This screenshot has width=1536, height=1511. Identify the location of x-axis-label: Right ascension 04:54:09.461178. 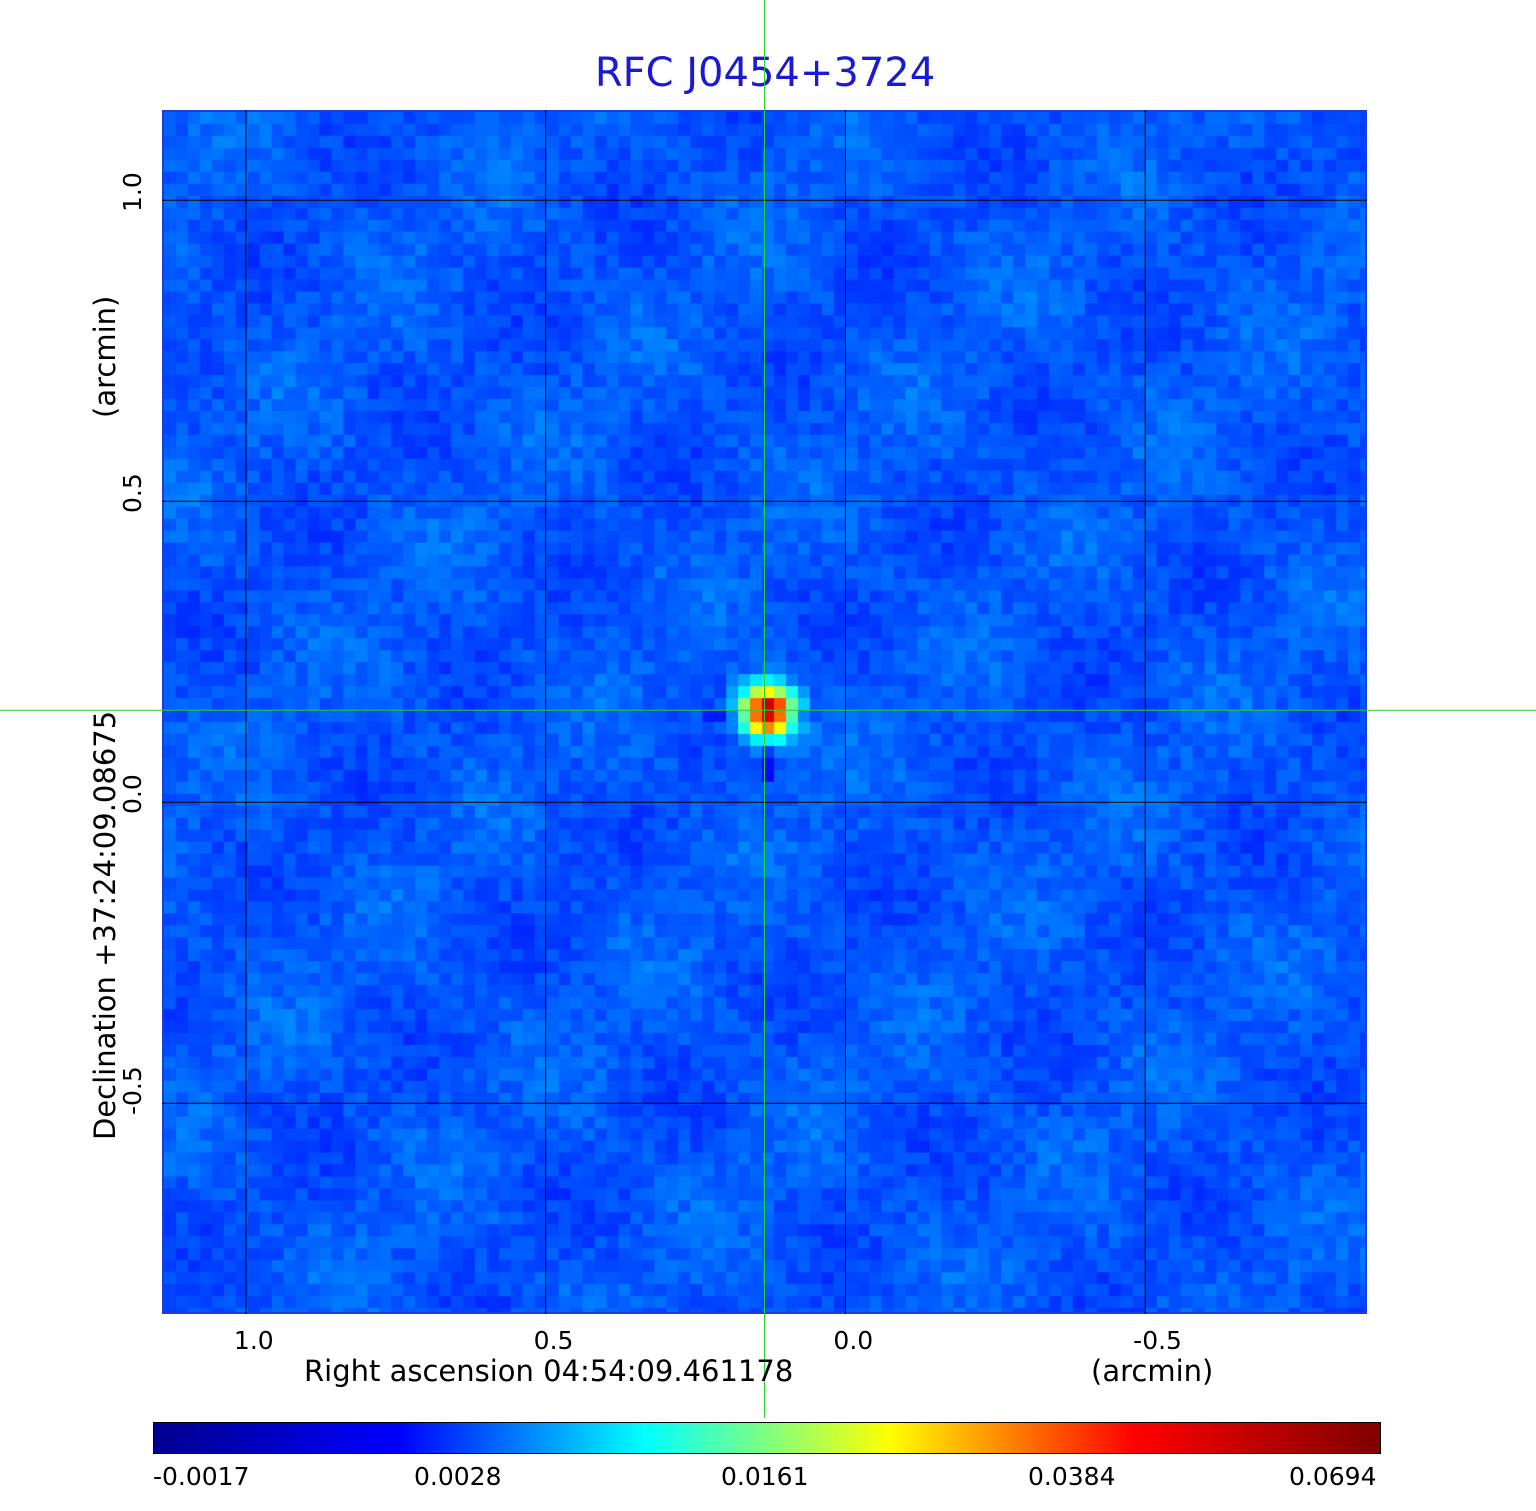
(549, 1371).